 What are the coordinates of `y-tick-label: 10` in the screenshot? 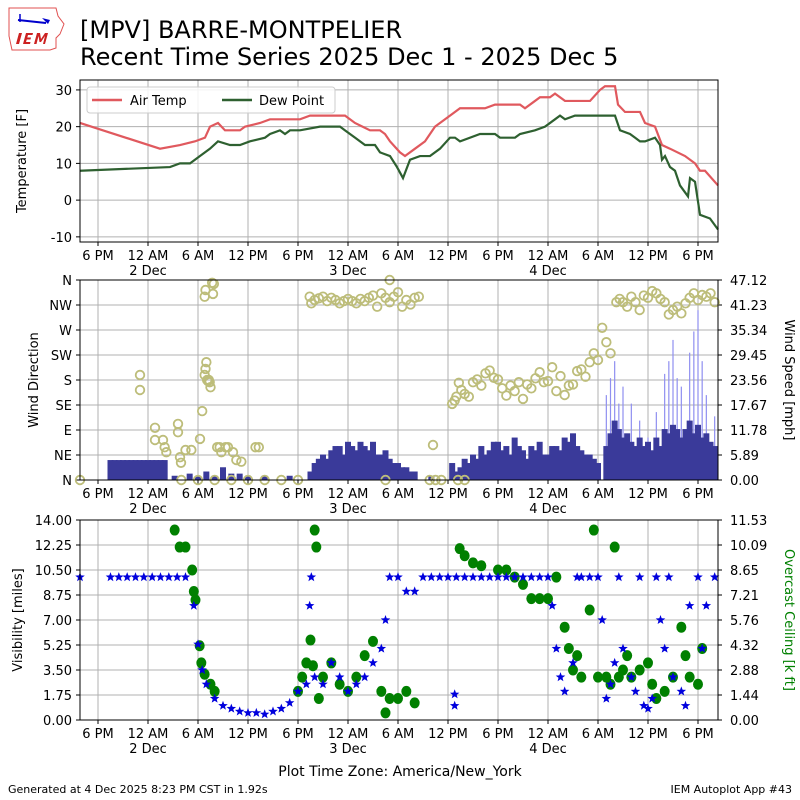 It's located at (63, 164).